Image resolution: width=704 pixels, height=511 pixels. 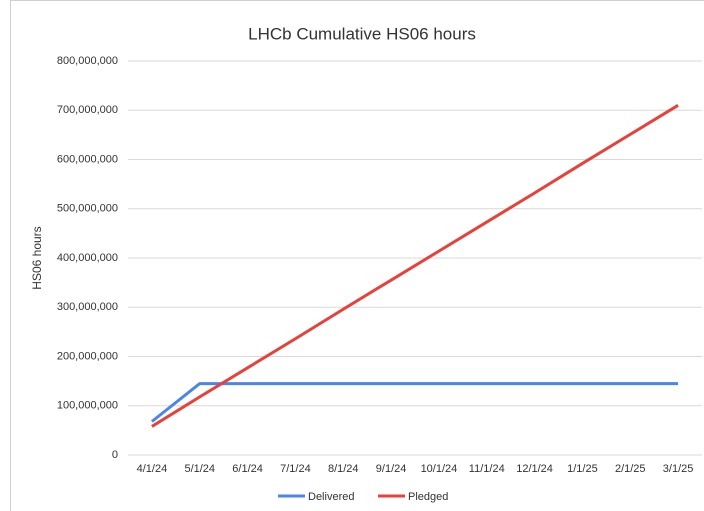 I want to click on legend-label: Delivered, so click(x=331, y=497).